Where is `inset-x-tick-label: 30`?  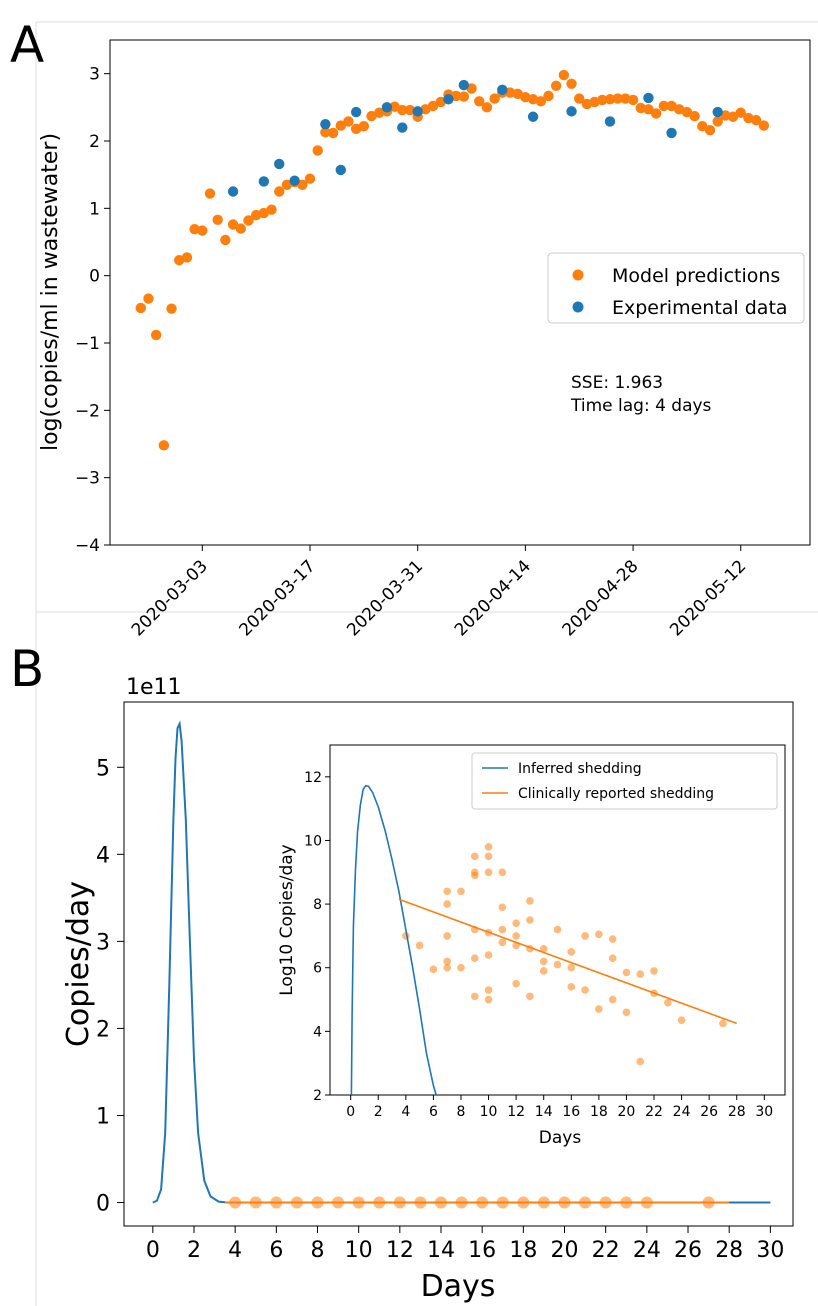 inset-x-tick-label: 30 is located at coordinates (764, 1112).